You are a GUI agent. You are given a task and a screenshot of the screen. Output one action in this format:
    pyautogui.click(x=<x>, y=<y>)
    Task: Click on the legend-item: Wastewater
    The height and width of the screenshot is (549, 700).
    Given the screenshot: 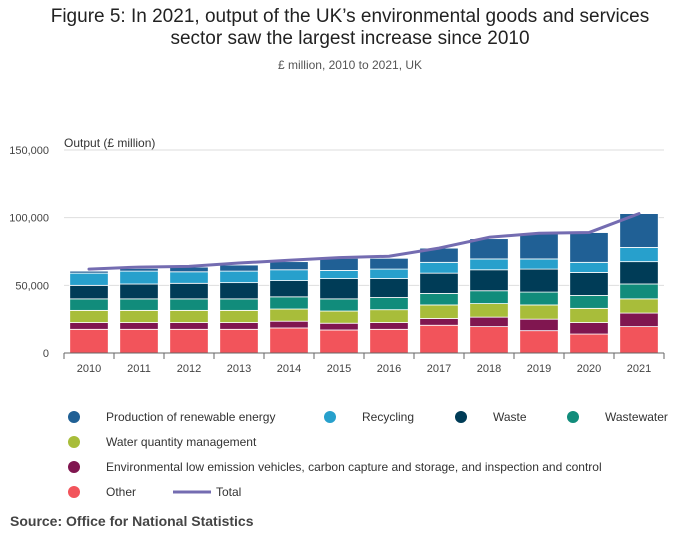 What is the action you would take?
    pyautogui.click(x=617, y=417)
    